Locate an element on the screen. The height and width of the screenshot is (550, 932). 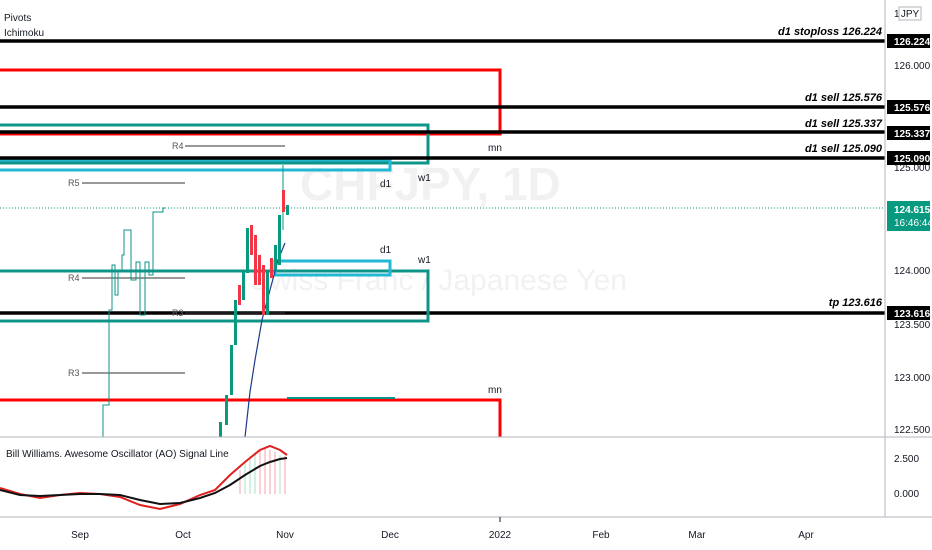
indicator-pivots: Pivots is located at coordinates (17, 18).